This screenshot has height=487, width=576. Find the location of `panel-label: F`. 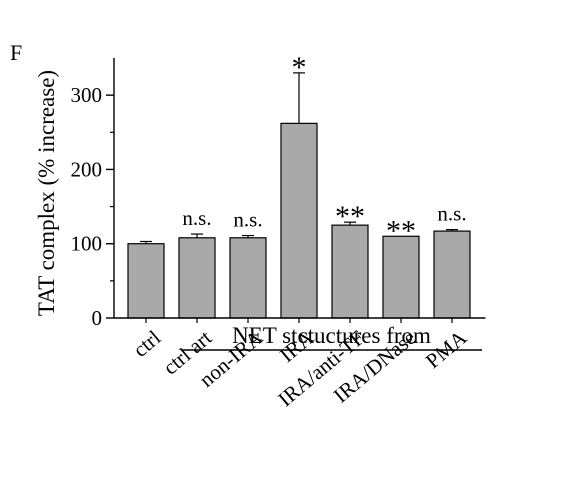

panel-label: F is located at coordinates (16, 52).